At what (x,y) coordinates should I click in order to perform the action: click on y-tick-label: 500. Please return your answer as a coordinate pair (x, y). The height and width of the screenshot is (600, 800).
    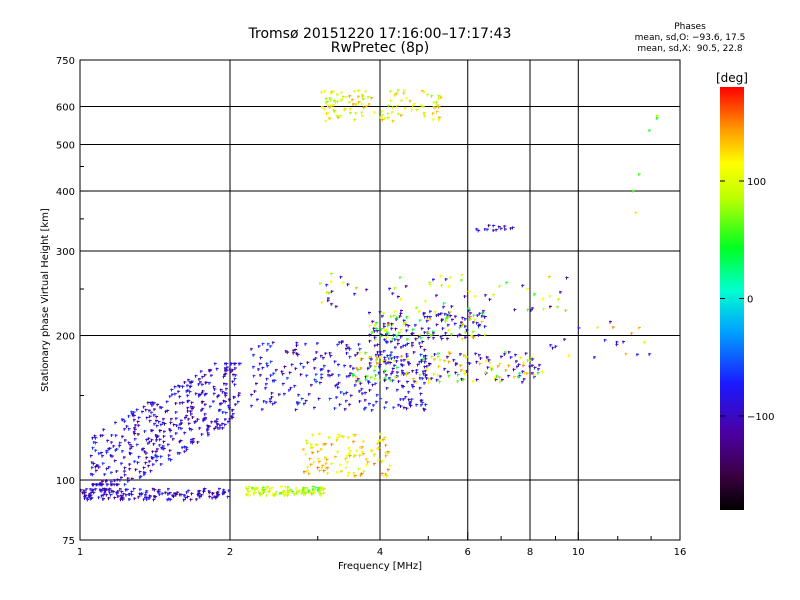
    Looking at the image, I should click on (65, 146).